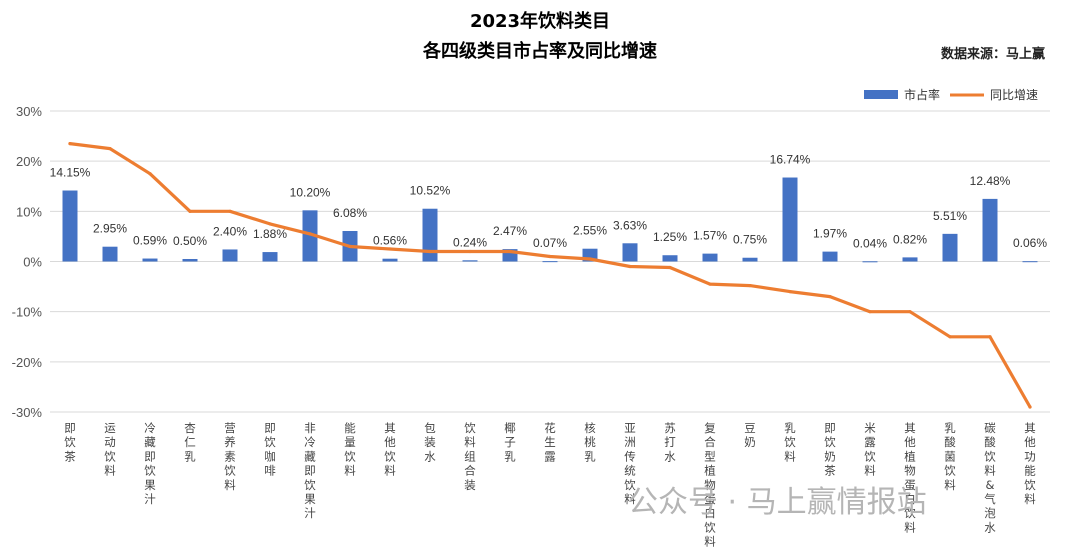  Describe the element at coordinates (190, 442) in the screenshot. I see `x-tick-label: 杏仁乳` at that location.